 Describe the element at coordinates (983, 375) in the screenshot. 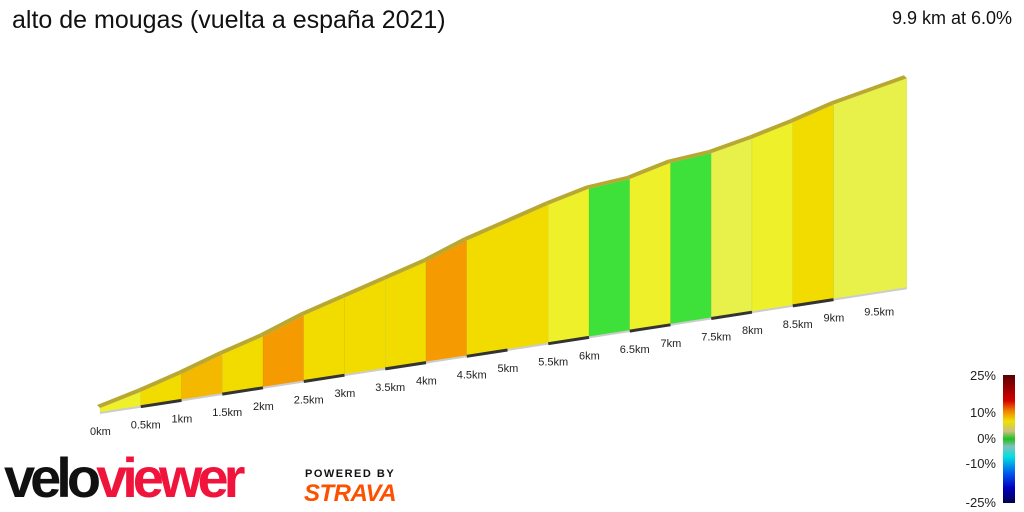

I see `legend-label: 25%` at that location.